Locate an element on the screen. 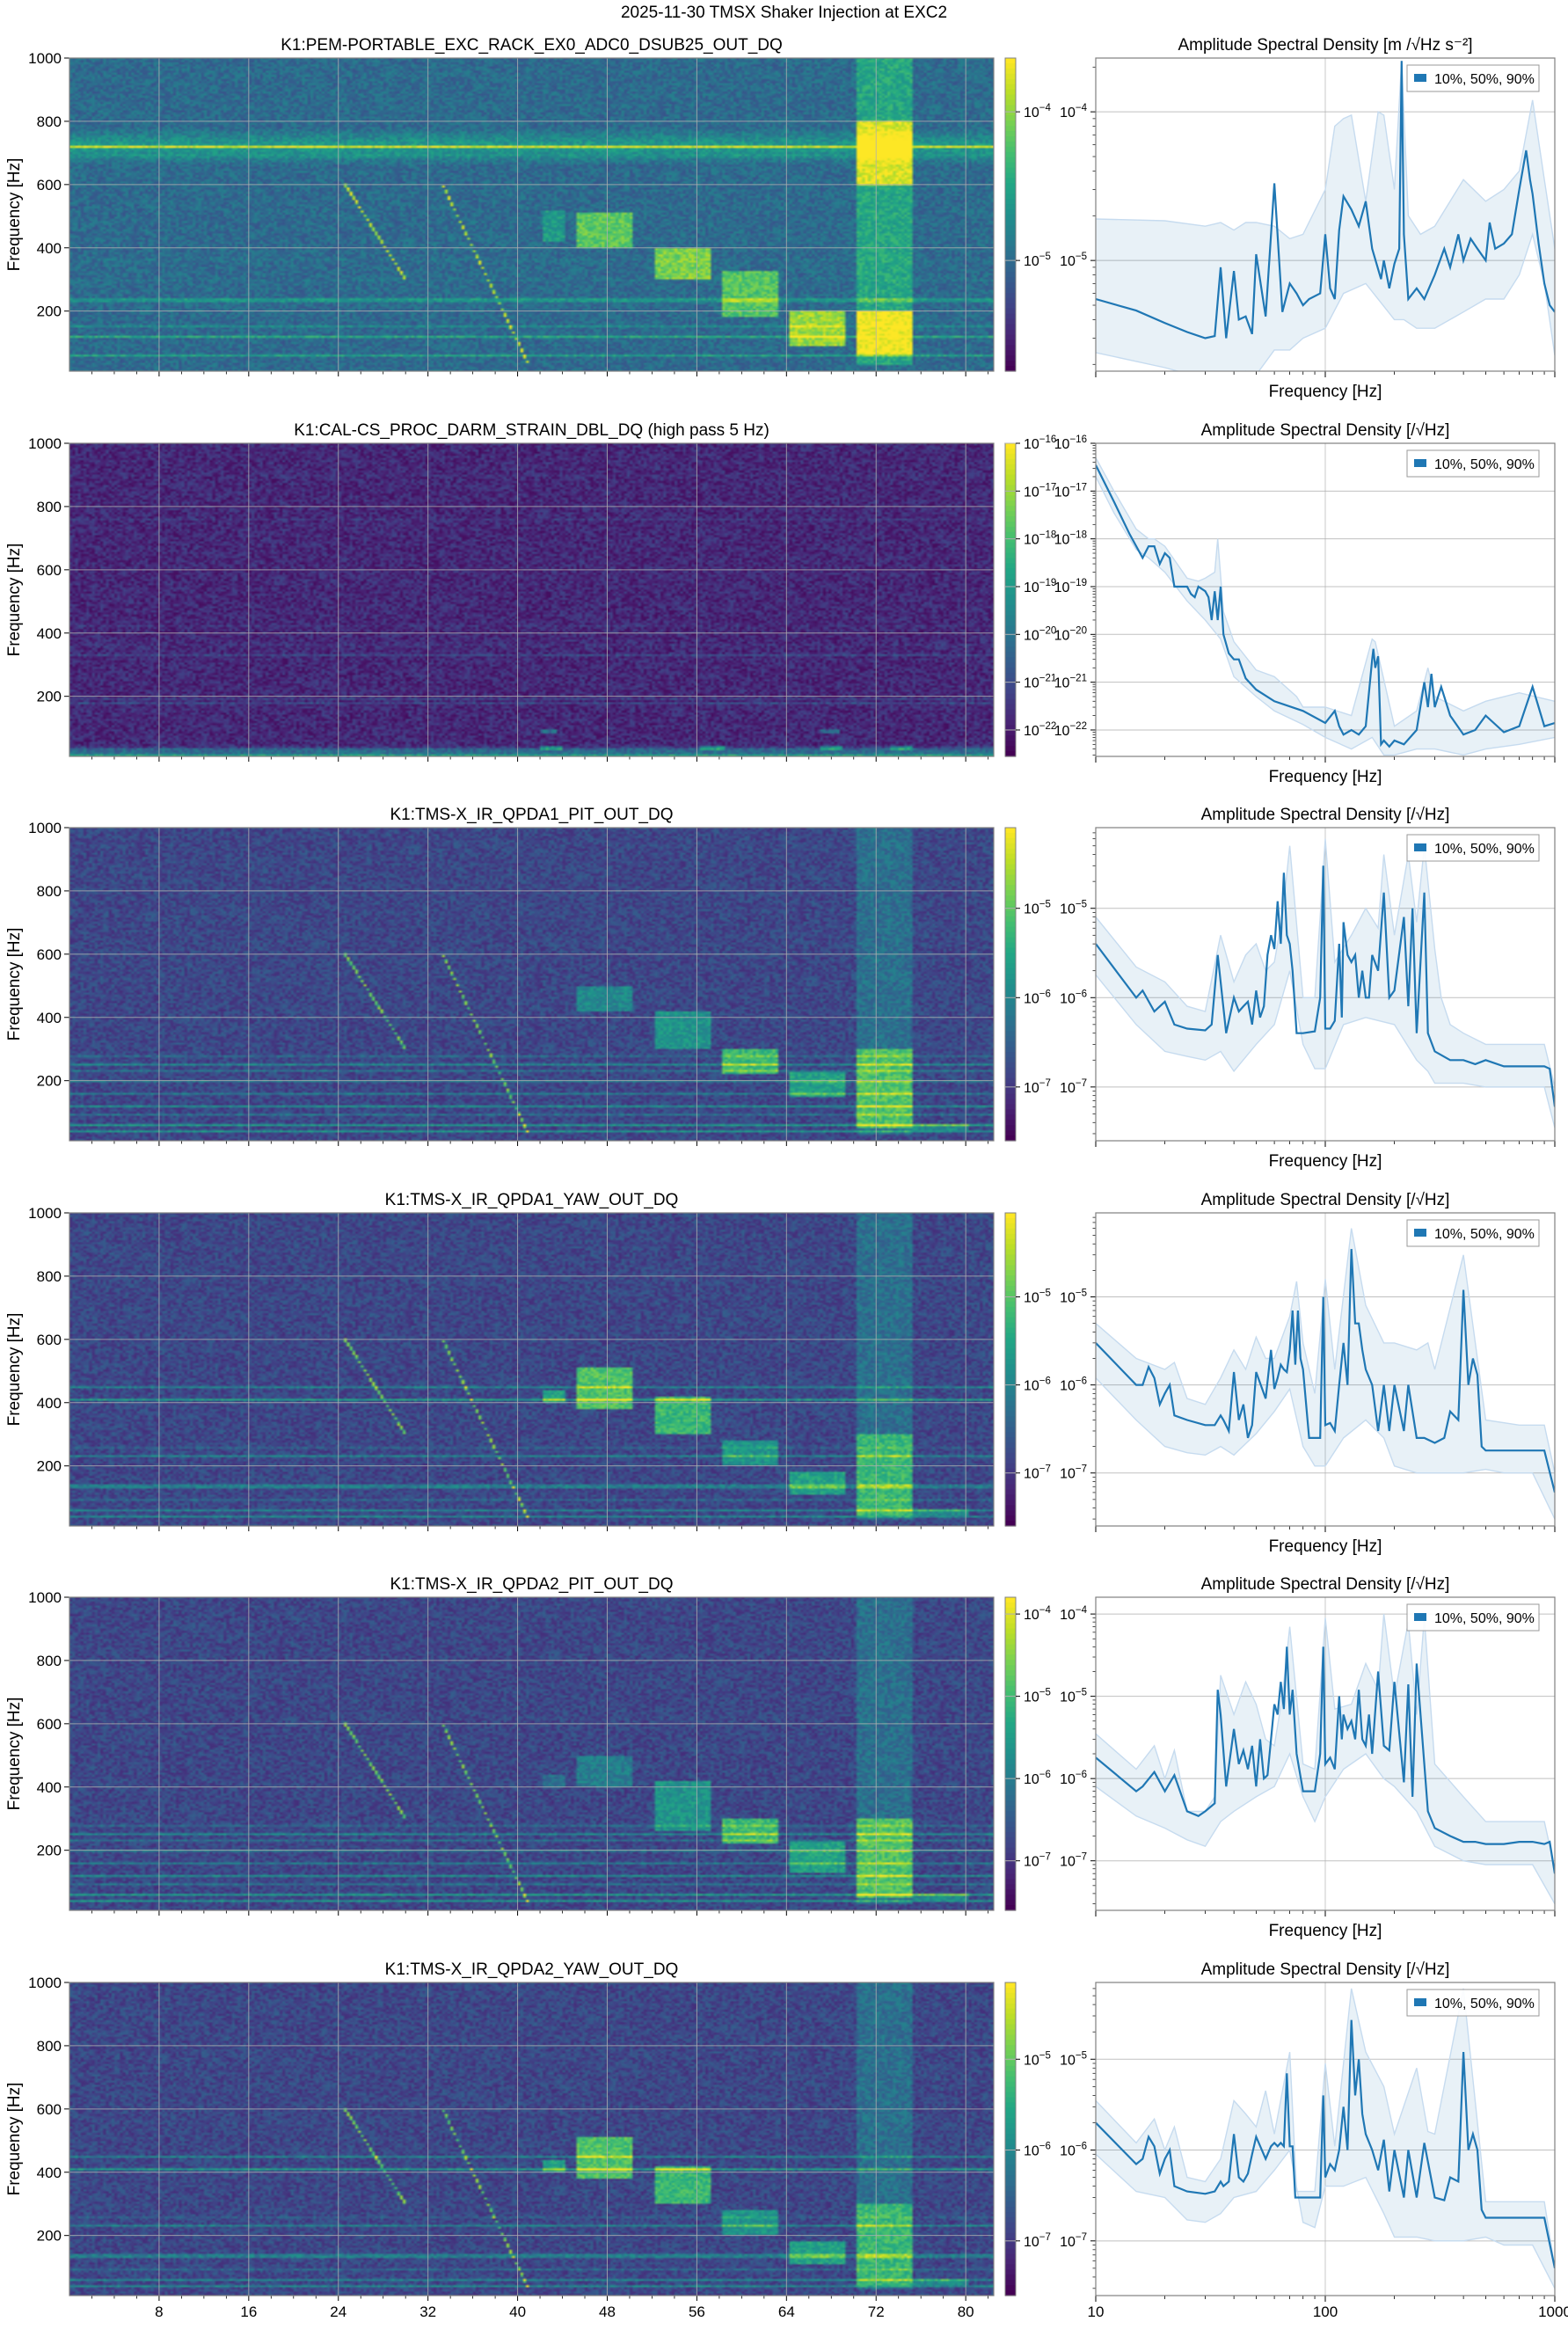 This screenshot has height=2329, width=1568. x-tick-label: 40 is located at coordinates (517, 2311).